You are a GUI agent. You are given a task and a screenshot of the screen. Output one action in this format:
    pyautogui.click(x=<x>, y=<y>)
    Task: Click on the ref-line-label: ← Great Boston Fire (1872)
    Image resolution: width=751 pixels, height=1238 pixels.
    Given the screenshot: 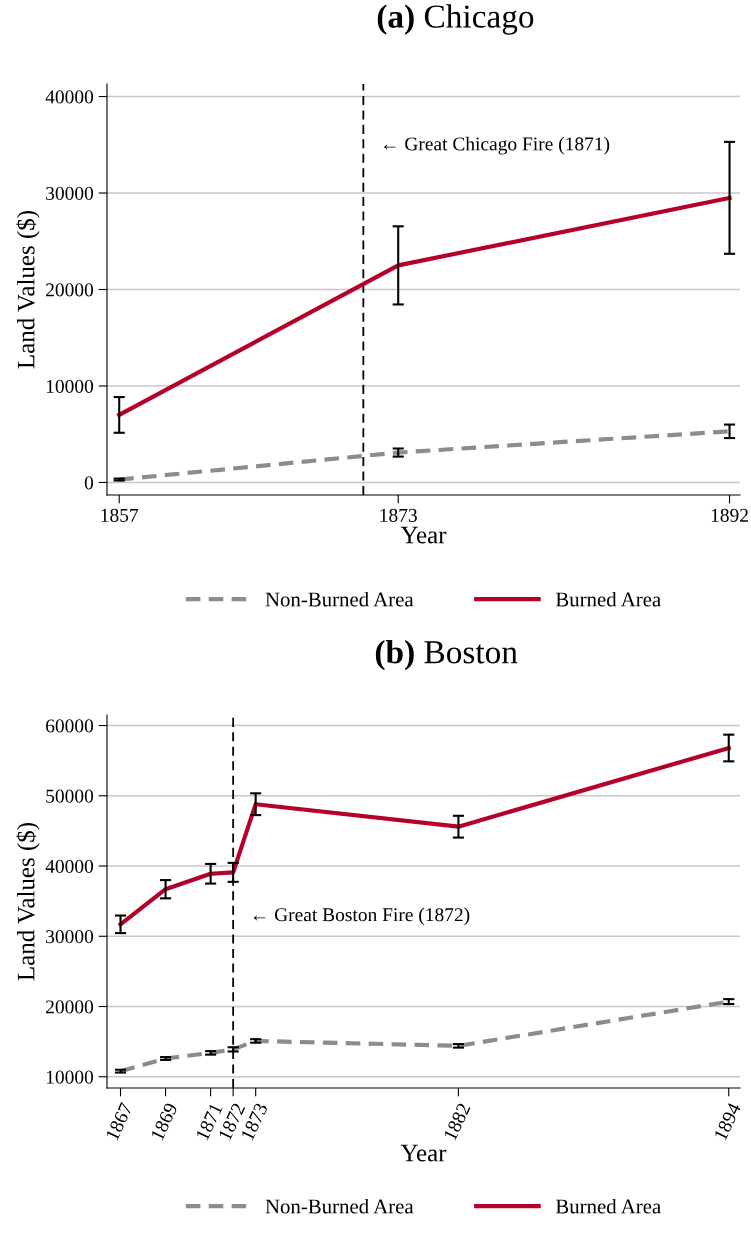 What is the action you would take?
    pyautogui.click(x=361, y=916)
    